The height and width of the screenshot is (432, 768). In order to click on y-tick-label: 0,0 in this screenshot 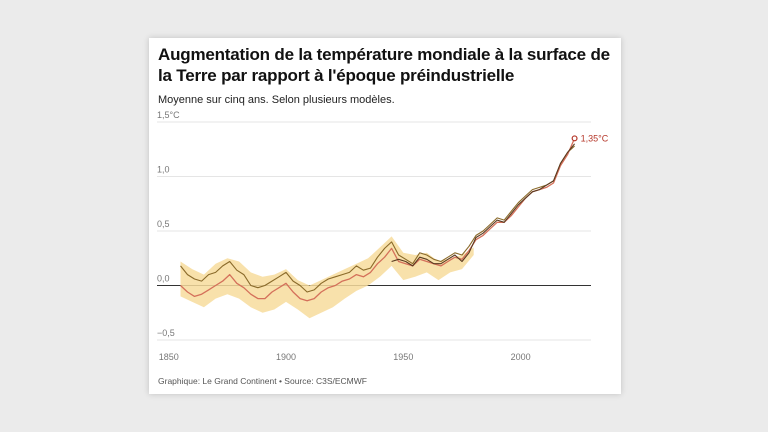, I will do `click(163, 279)`.